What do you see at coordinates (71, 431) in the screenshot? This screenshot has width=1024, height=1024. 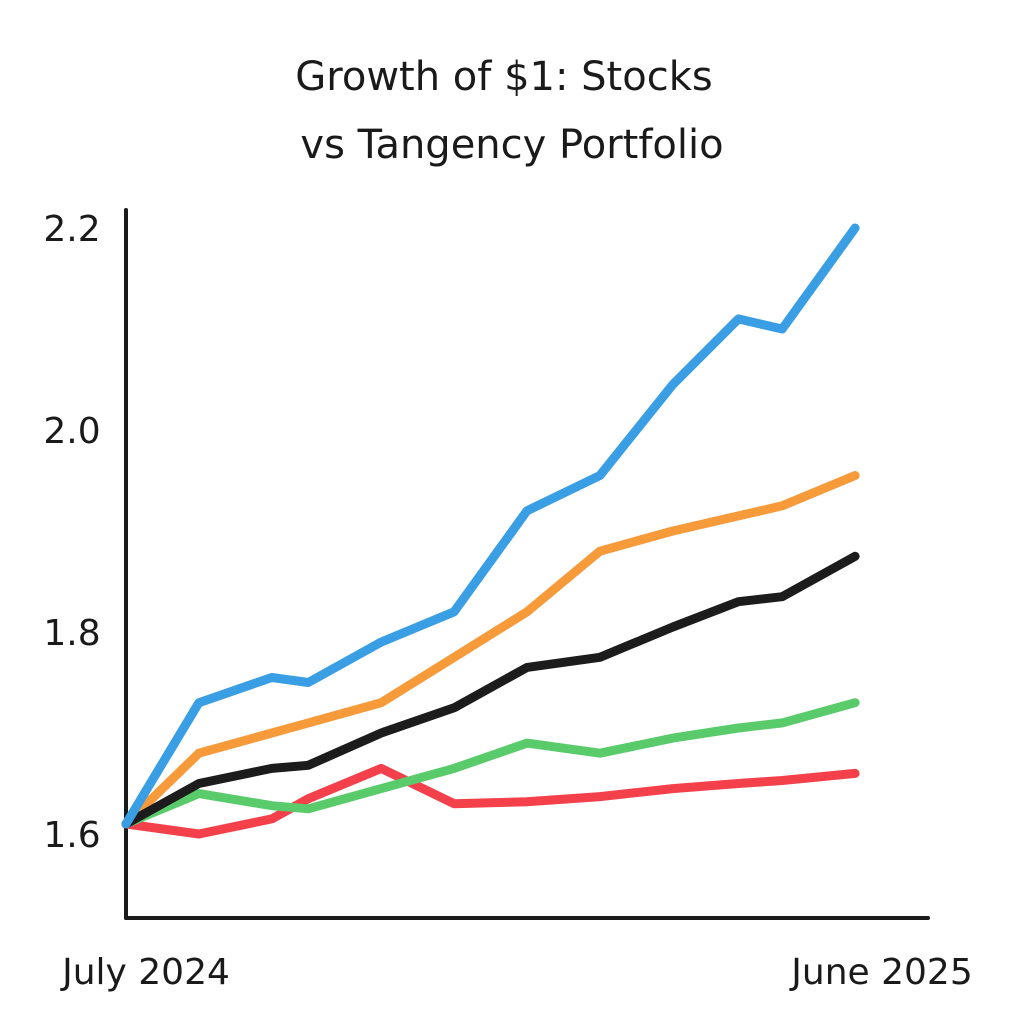 I see `y-tick-label: 2.0` at bounding box center [71, 431].